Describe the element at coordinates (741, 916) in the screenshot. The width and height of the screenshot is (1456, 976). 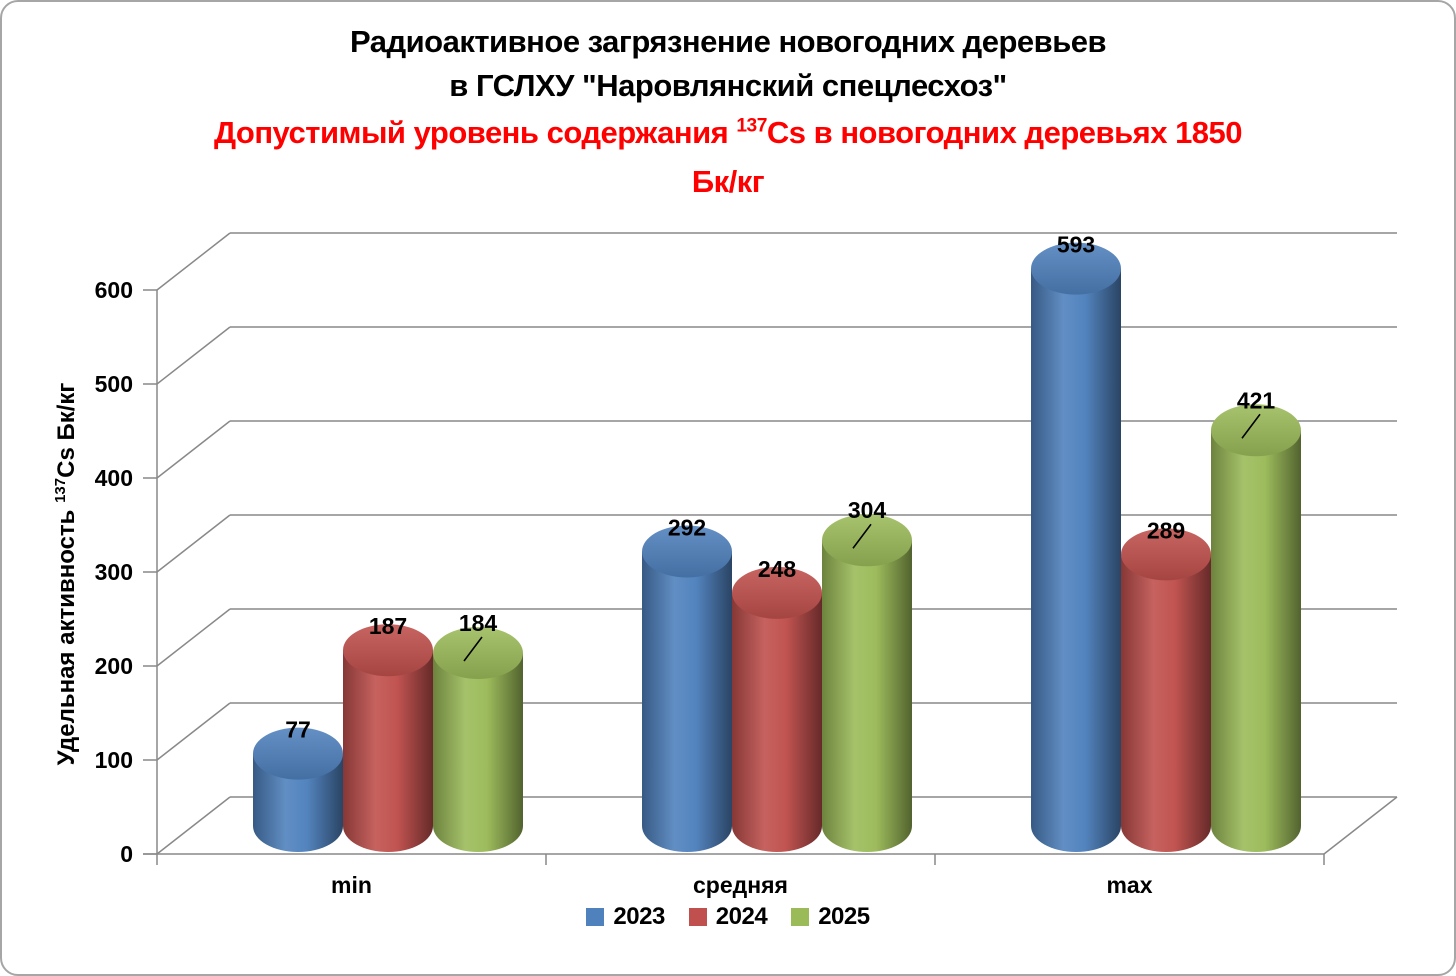
I see `legend-label-2024: 2024` at that location.